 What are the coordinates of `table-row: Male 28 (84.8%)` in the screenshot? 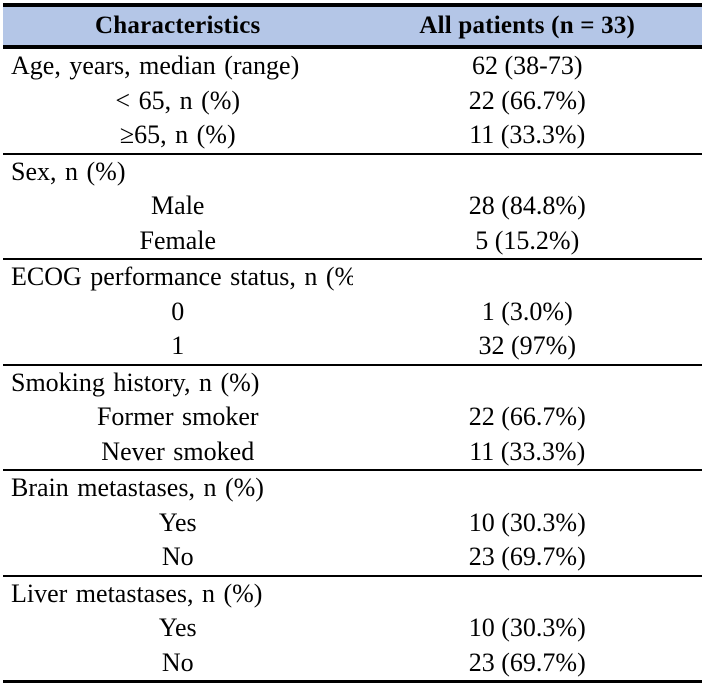 It's located at (352, 206).